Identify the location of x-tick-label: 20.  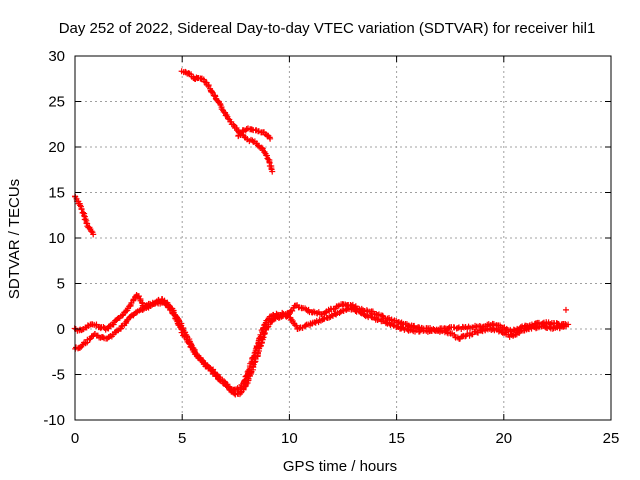
(503, 438).